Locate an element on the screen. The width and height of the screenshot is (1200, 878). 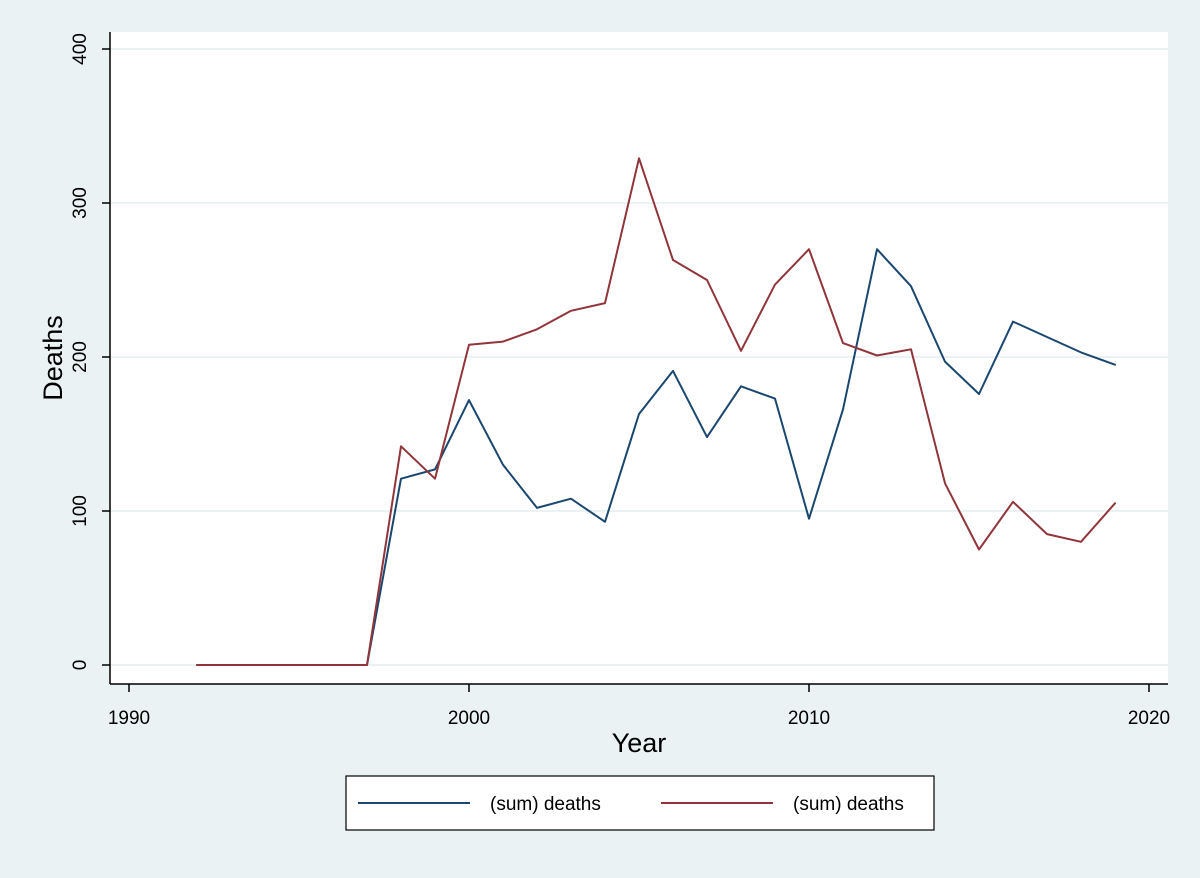
y-tick-label: 400 is located at coordinates (80, 49).